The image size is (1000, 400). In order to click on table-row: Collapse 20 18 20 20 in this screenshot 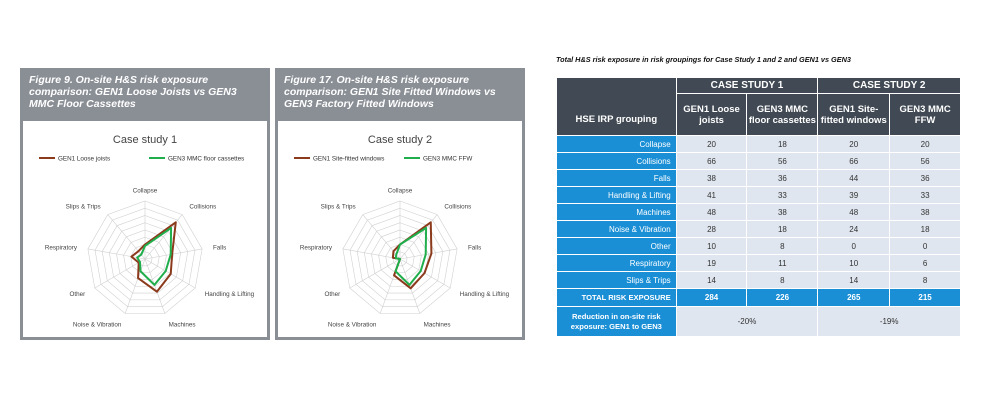, I will do `click(758, 144)`.